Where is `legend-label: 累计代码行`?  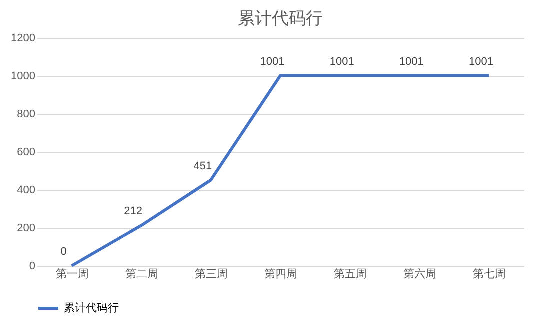
legend-label: 累计代码行 is located at coordinates (91, 308).